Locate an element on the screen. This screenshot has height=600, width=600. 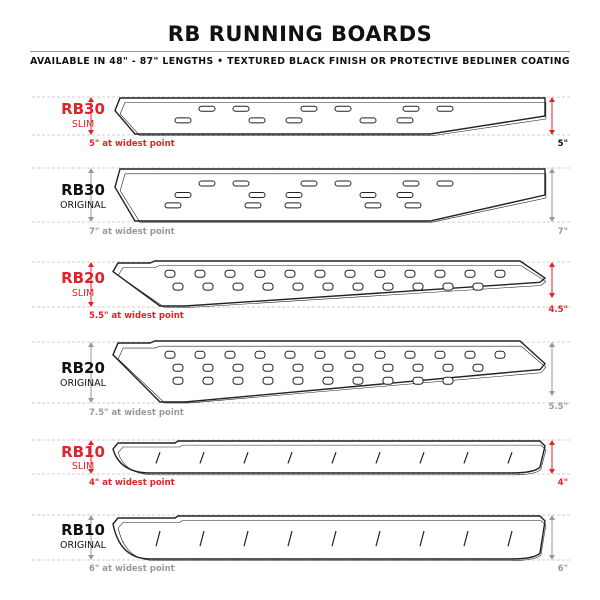
model-label: RB10 is located at coordinates (83, 530).